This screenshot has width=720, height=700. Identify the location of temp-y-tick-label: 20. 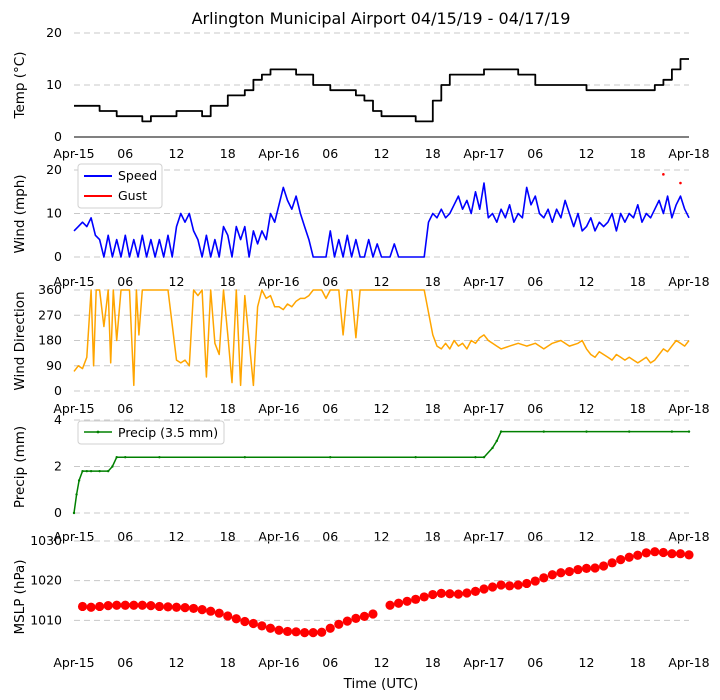
(54, 32).